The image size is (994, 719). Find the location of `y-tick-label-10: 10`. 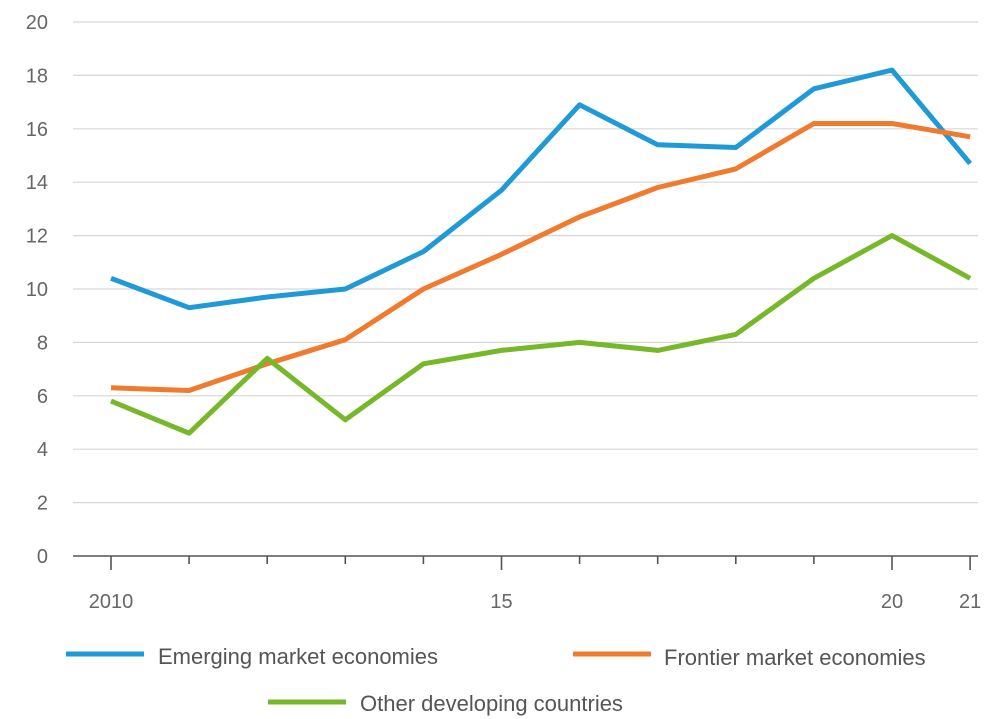

y-tick-label-10: 10 is located at coordinates (37, 290).